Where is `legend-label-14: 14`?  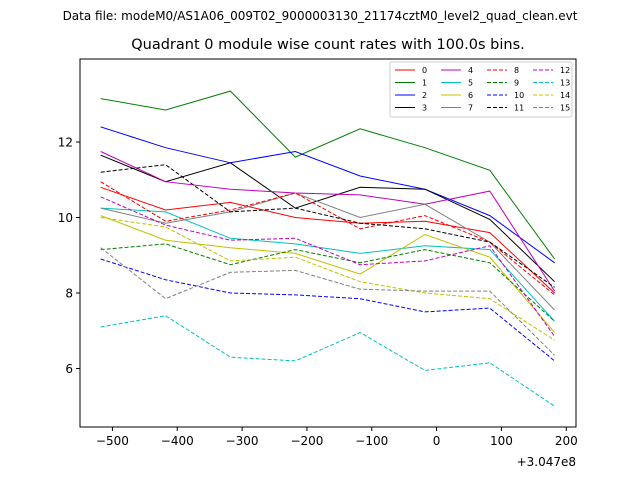
legend-label-14: 14 is located at coordinates (565, 95).